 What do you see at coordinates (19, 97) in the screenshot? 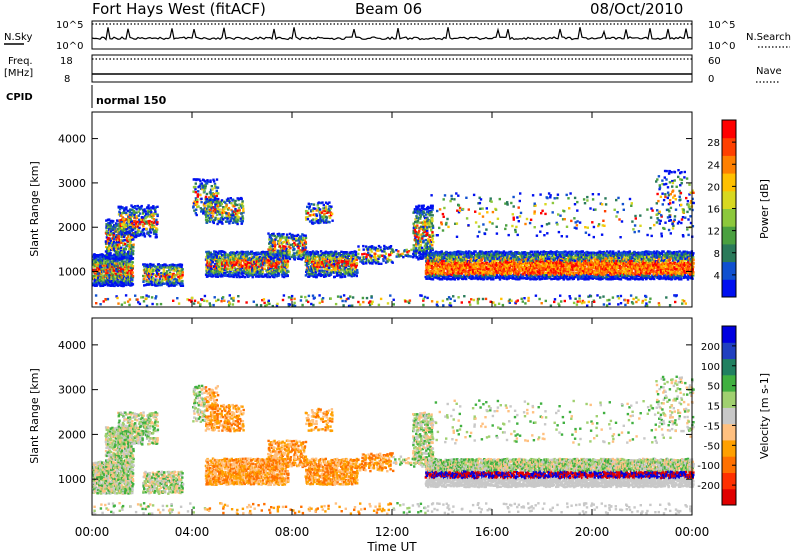
I see `cpid-label: CPID` at bounding box center [19, 97].